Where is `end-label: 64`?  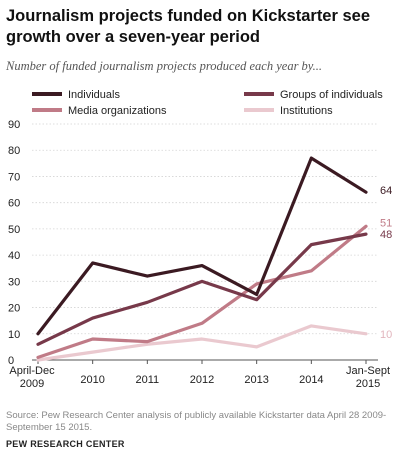 end-label: 64 is located at coordinates (386, 191).